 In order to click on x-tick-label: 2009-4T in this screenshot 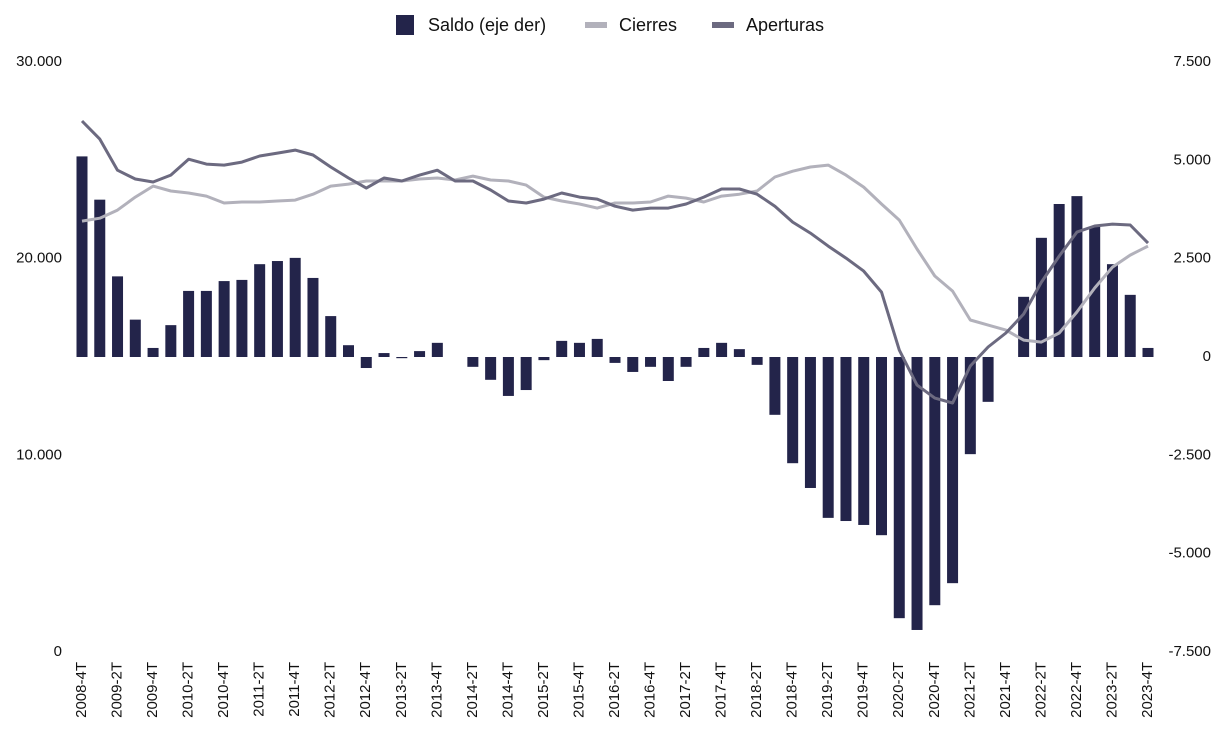, I will do `click(152, 690)`.